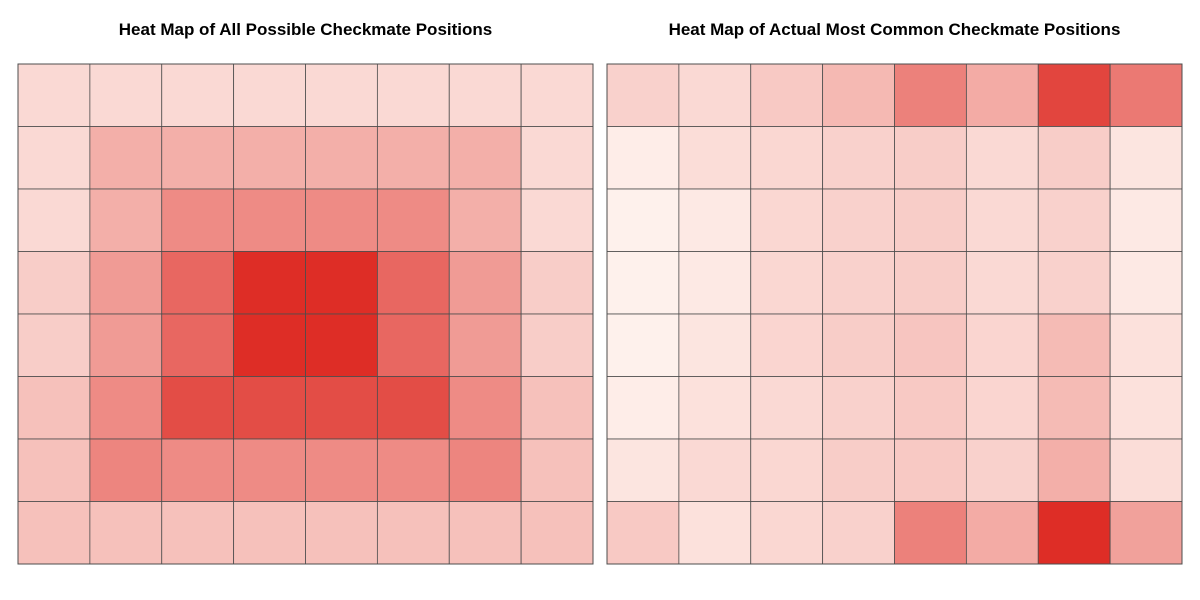 The height and width of the screenshot is (600, 1200). I want to click on heatmap-cell-r7-c3, so click(787, 470).